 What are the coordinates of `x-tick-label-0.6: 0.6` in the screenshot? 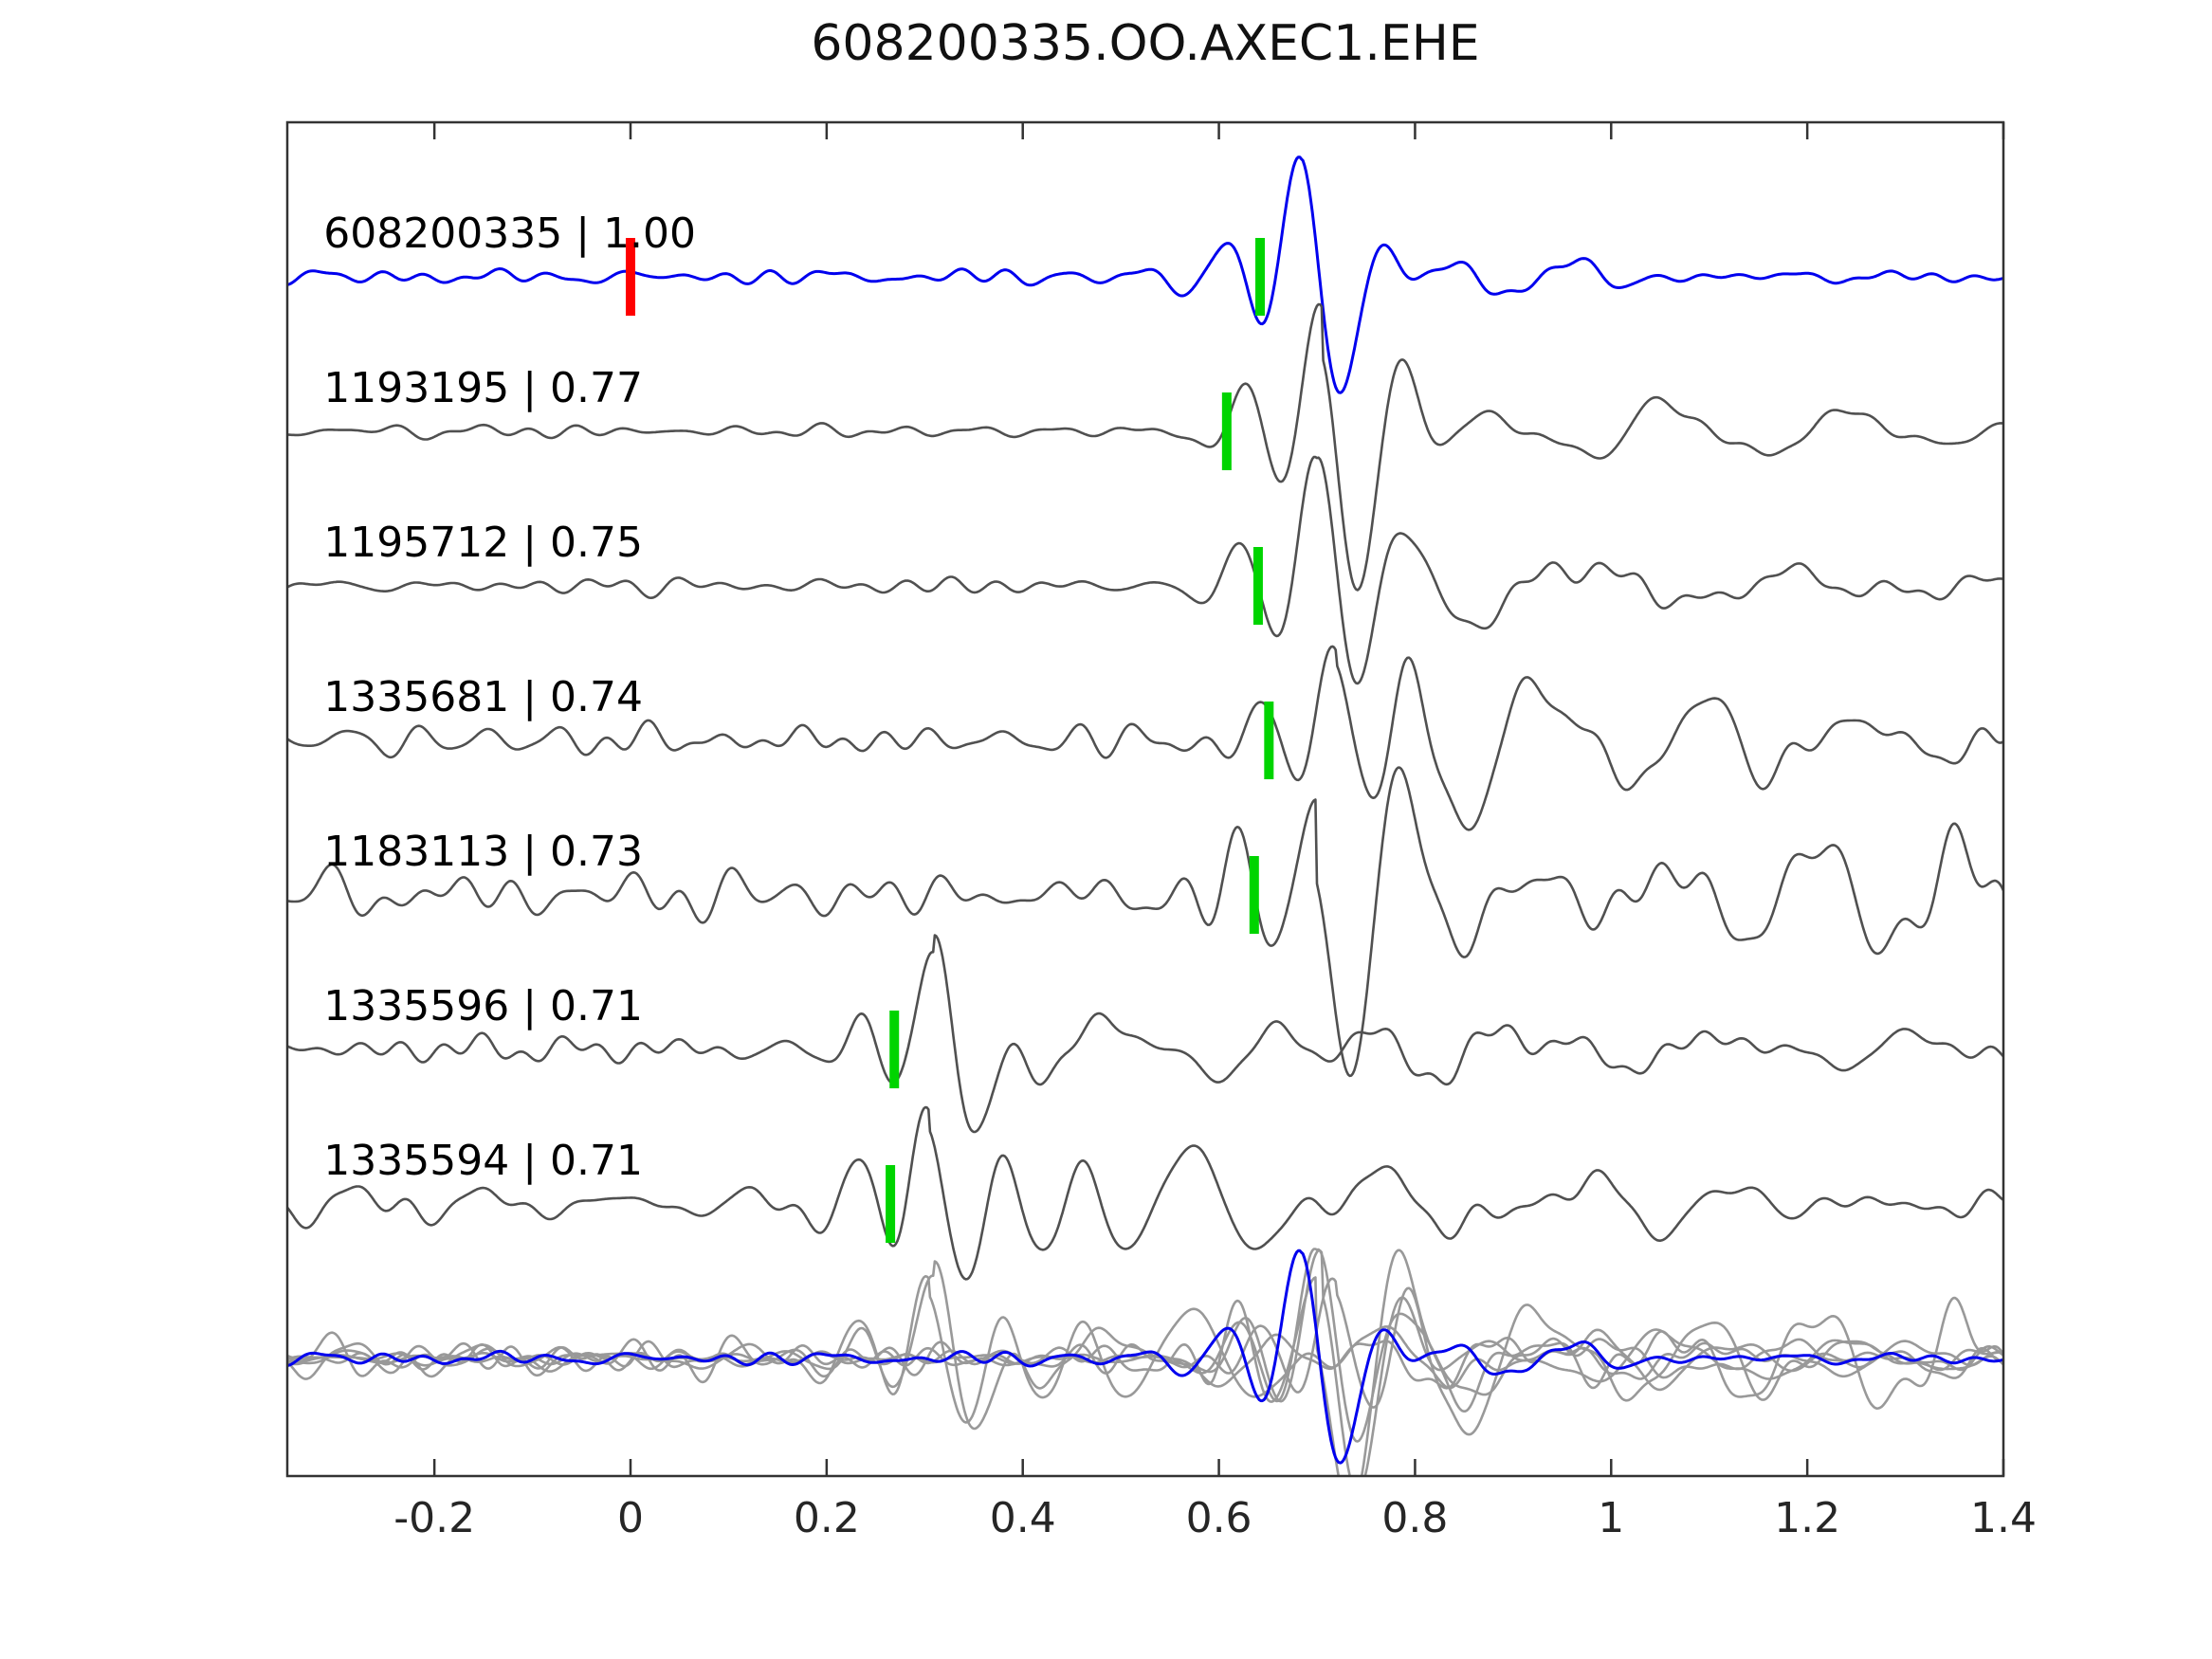 It's located at (1218, 1518).